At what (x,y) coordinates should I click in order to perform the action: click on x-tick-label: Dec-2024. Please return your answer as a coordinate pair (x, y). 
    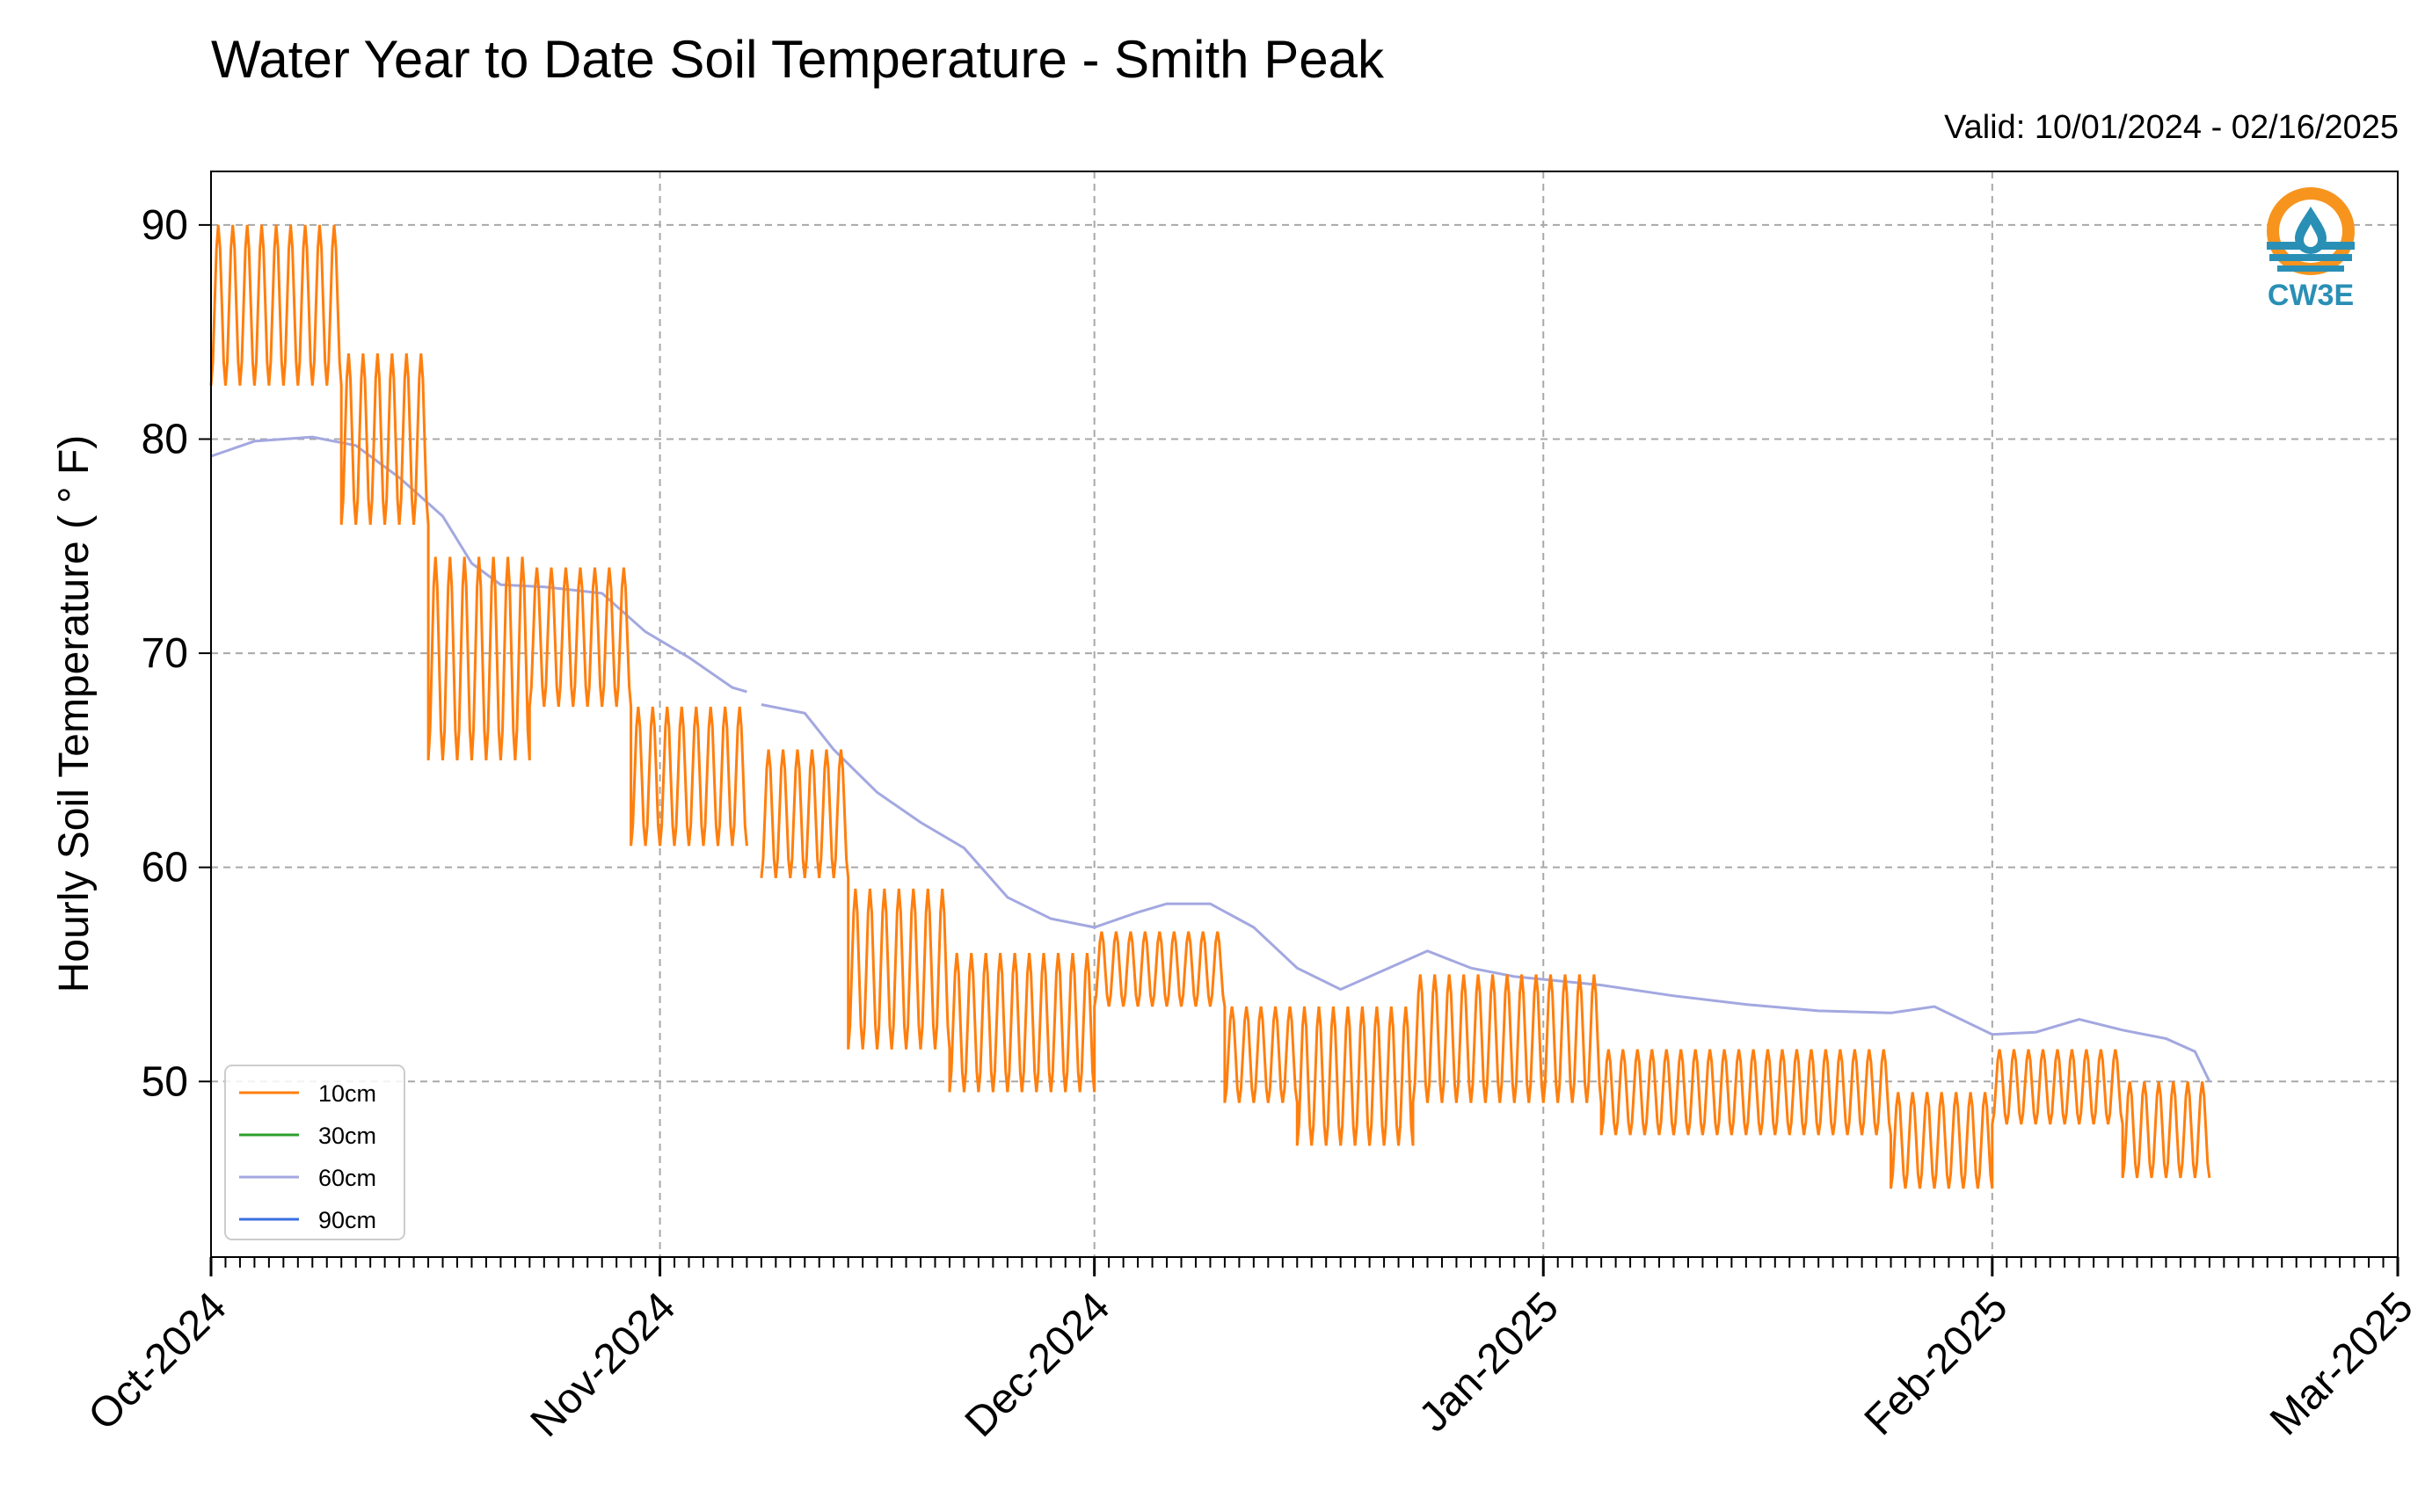
    Looking at the image, I should click on (1038, 1365).